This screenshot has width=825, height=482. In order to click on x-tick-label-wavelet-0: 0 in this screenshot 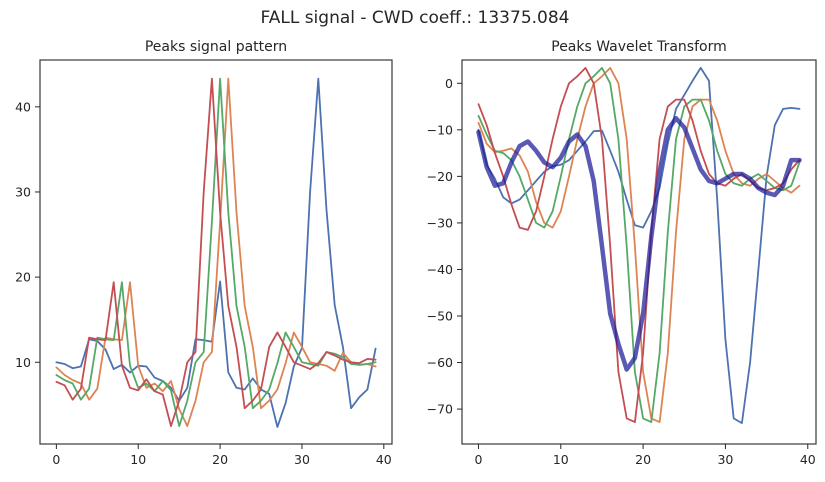, I will do `click(478, 459)`.